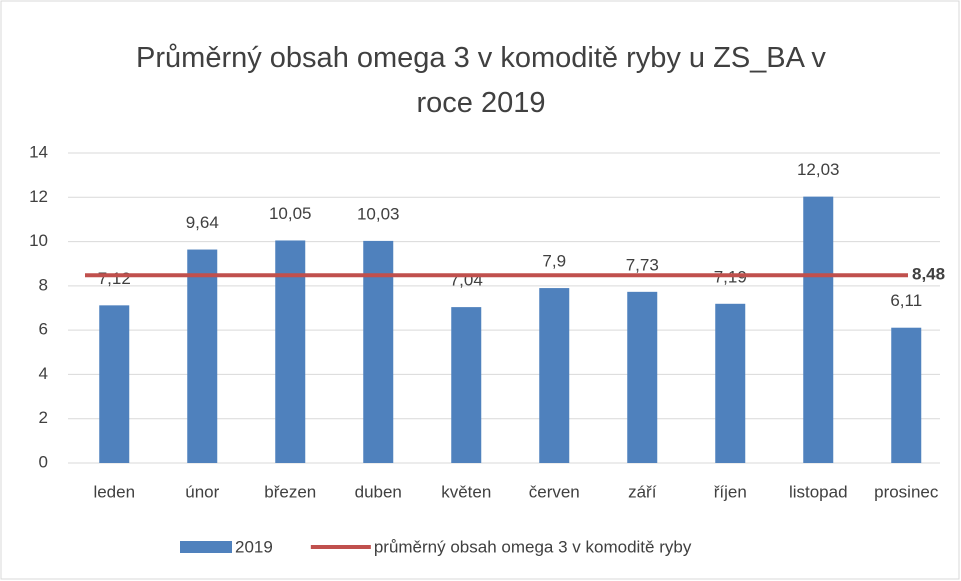 The width and height of the screenshot is (961, 581). Describe the element at coordinates (290, 213) in the screenshot. I see `data-label: 10,05` at that location.